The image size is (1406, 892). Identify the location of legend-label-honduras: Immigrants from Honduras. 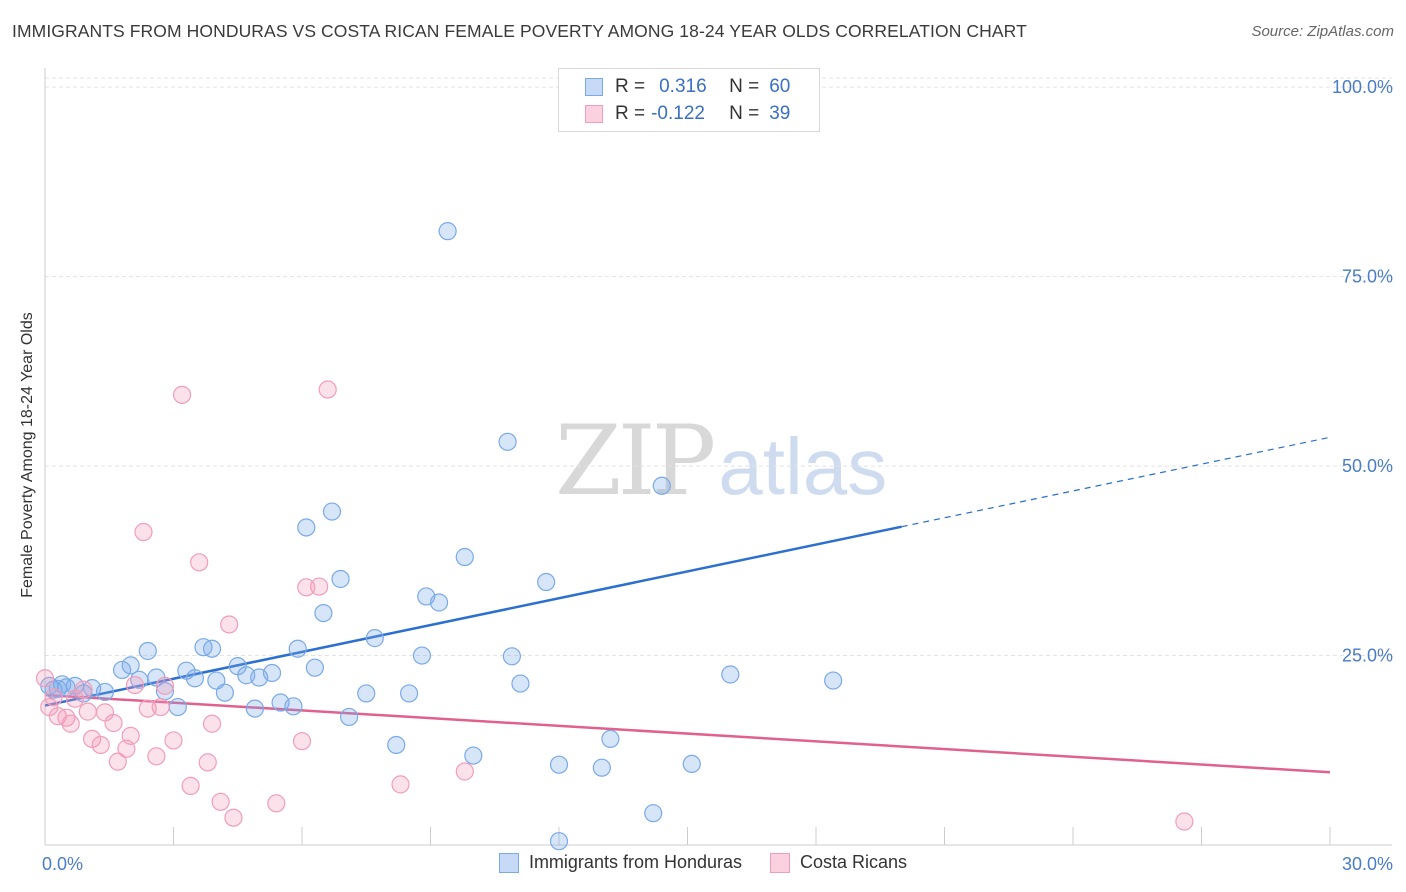
(635, 862).